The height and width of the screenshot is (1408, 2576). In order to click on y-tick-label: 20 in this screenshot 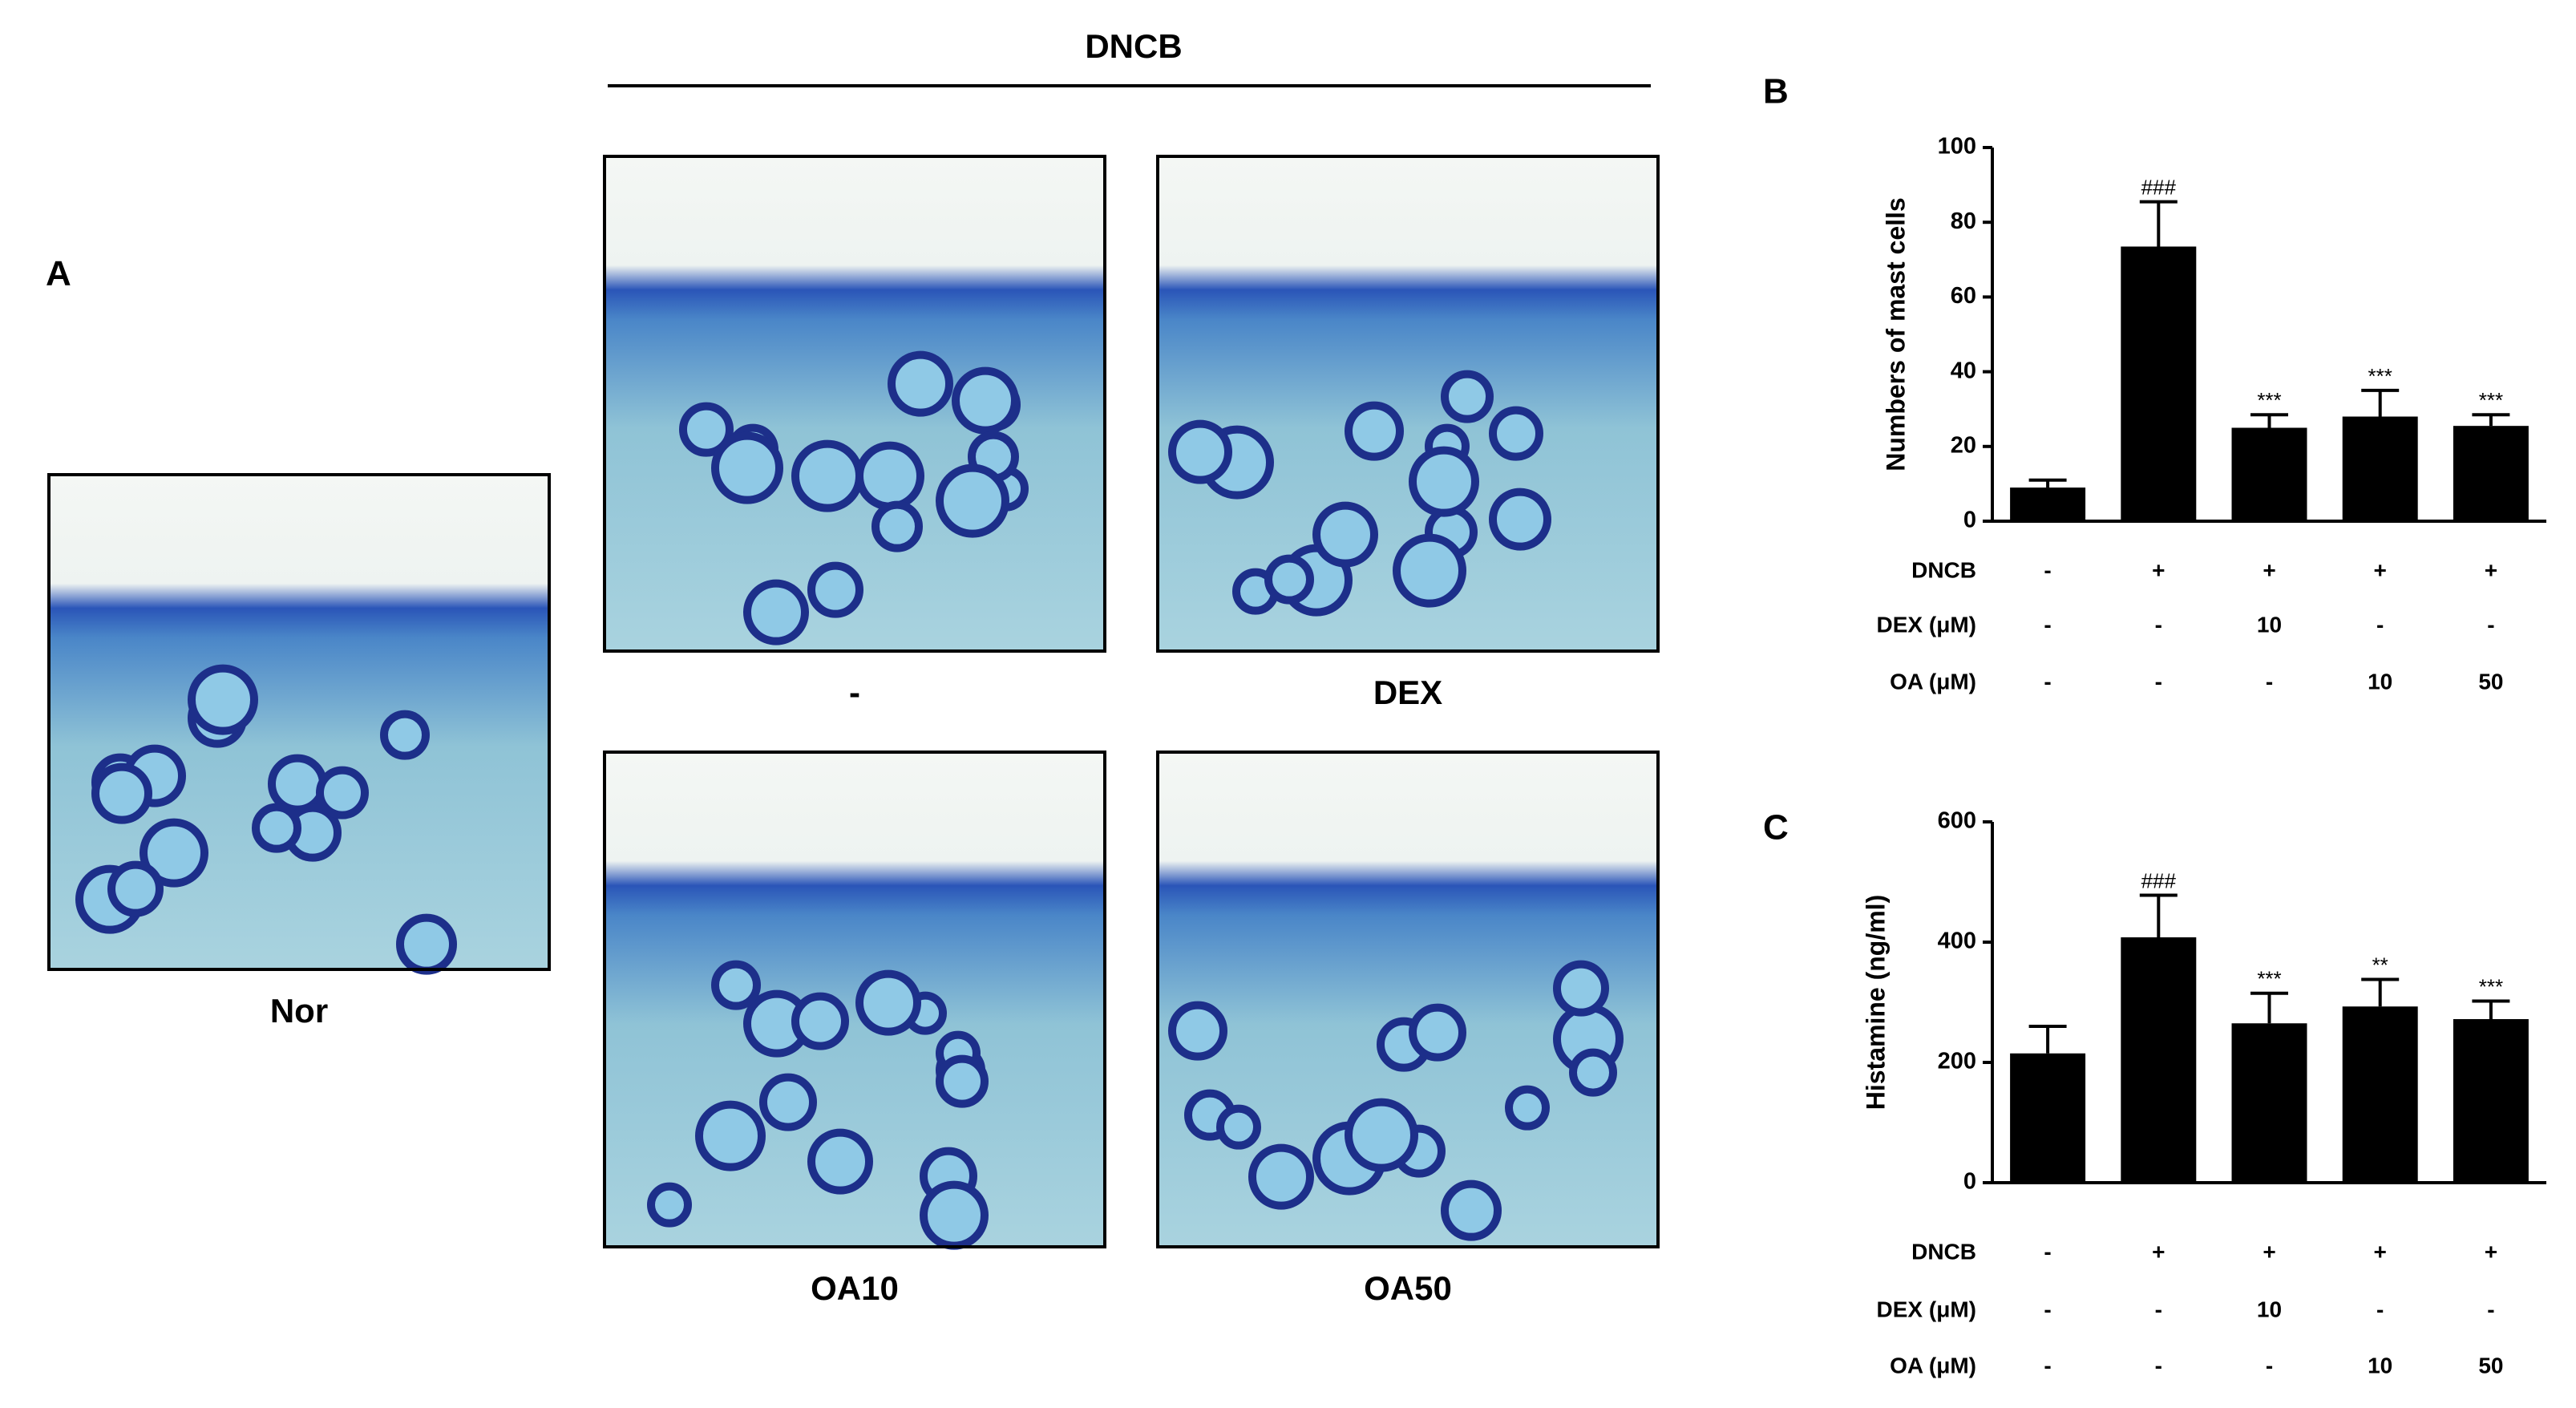, I will do `click(1963, 445)`.